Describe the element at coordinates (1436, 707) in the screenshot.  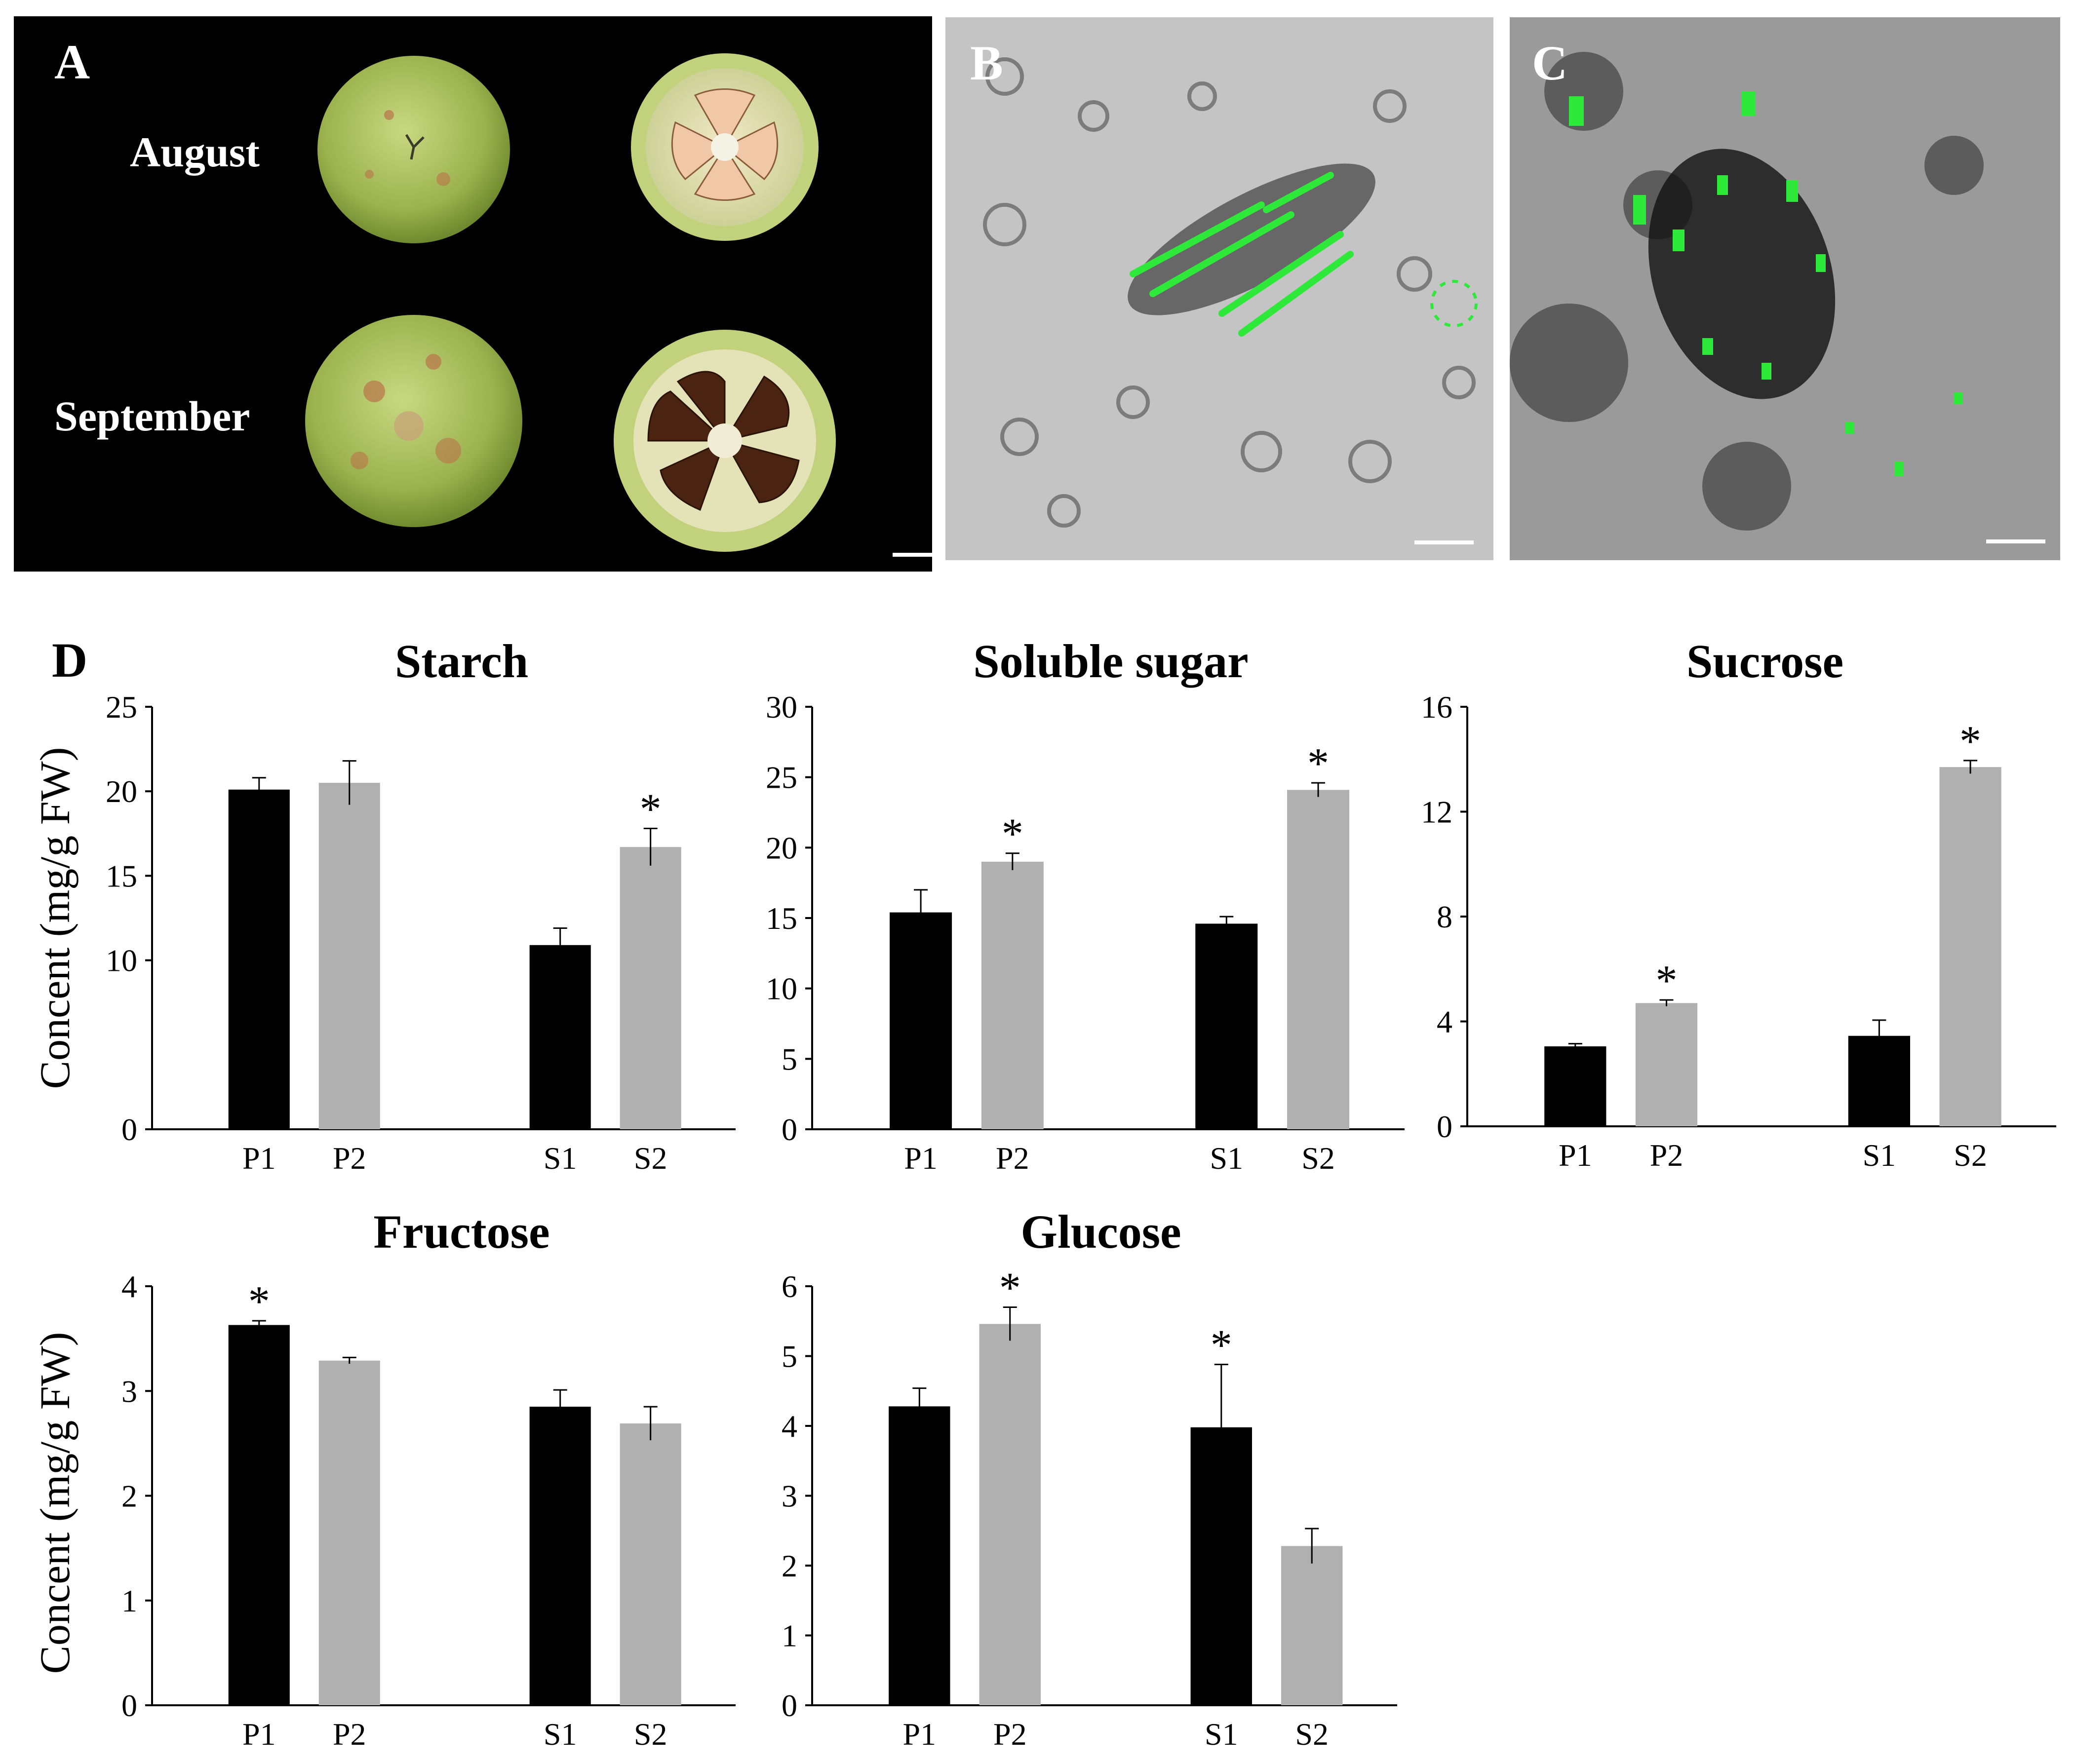
I see `y-tick-label: 16` at that location.